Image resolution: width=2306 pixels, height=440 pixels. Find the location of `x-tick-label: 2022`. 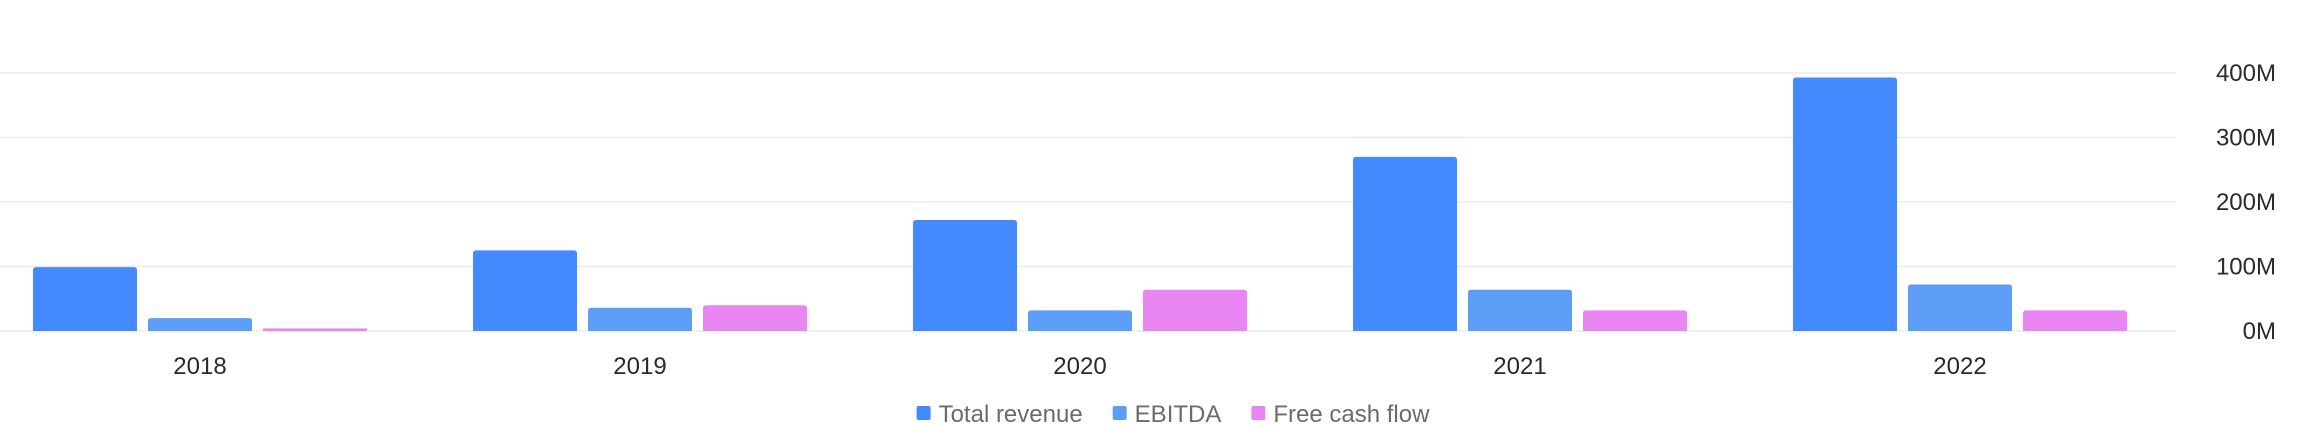

x-tick-label: 2022 is located at coordinates (1959, 366).